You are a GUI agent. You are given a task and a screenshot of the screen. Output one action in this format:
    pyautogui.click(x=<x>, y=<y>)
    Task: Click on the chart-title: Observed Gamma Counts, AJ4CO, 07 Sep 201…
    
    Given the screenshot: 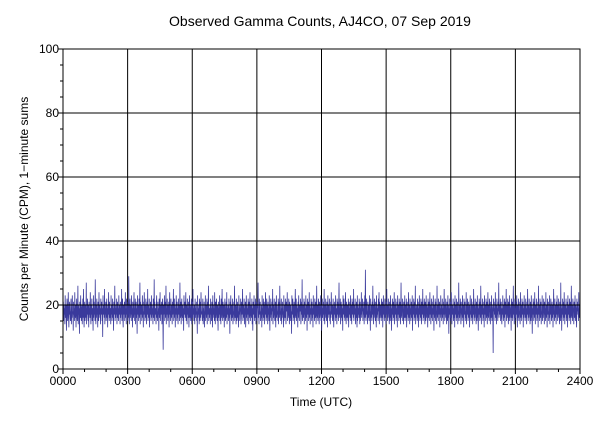 What is the action you would take?
    pyautogui.click(x=320, y=21)
    